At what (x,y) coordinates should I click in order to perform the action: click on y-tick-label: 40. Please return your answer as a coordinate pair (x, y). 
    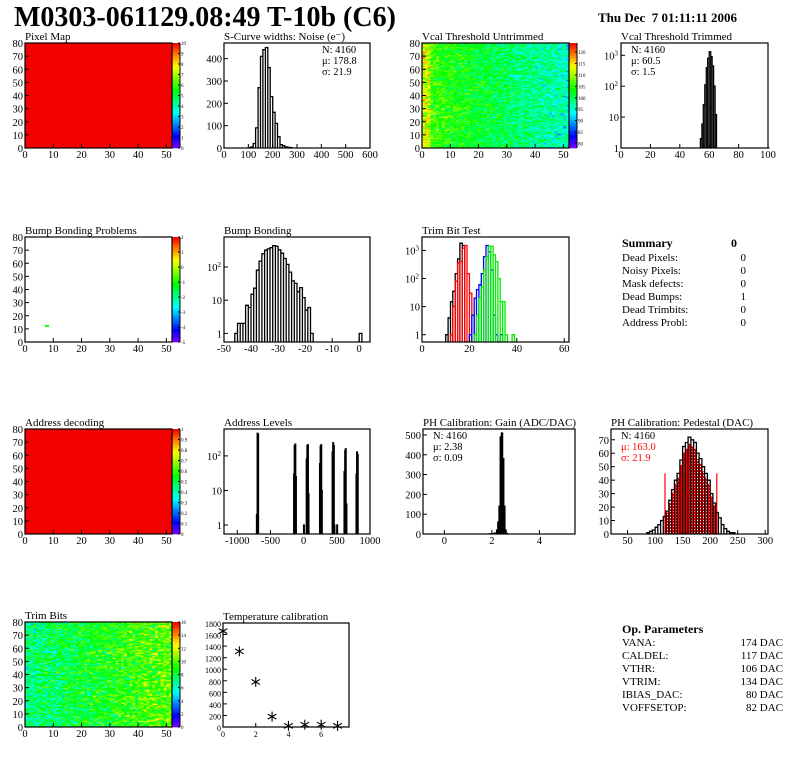
    Looking at the image, I should click on (18, 291).